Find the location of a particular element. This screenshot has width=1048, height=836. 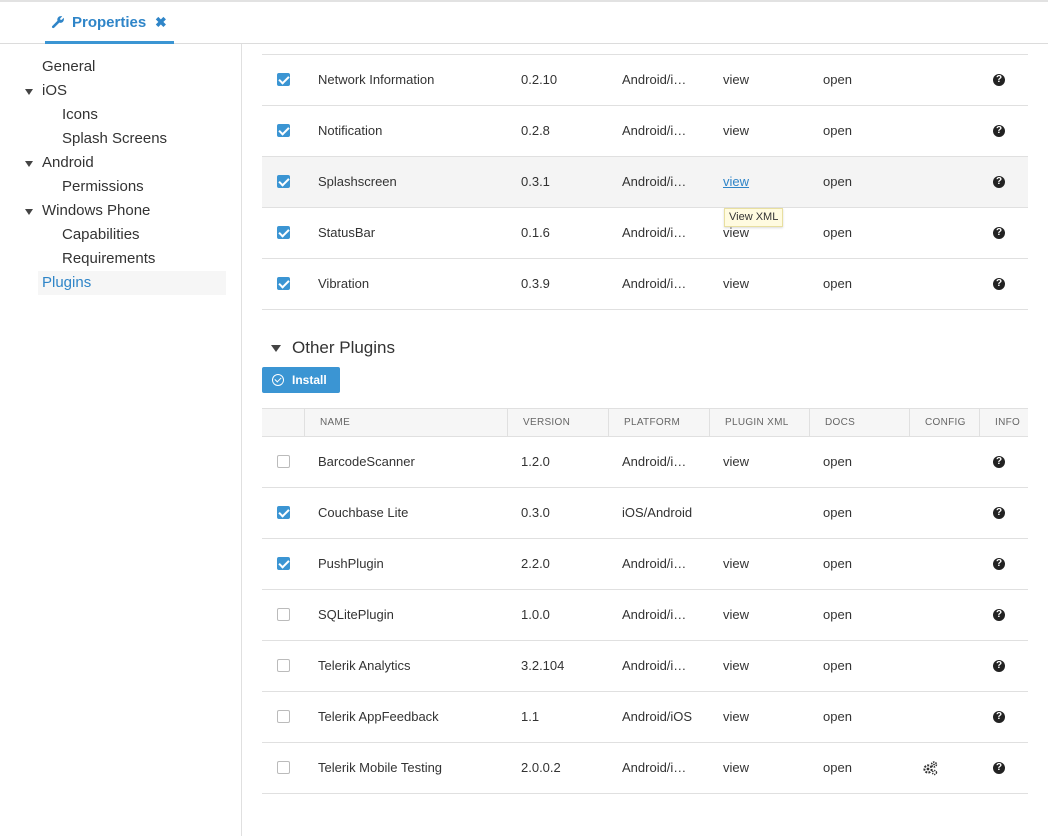

sidebar-item-android: Android is located at coordinates (68, 162).